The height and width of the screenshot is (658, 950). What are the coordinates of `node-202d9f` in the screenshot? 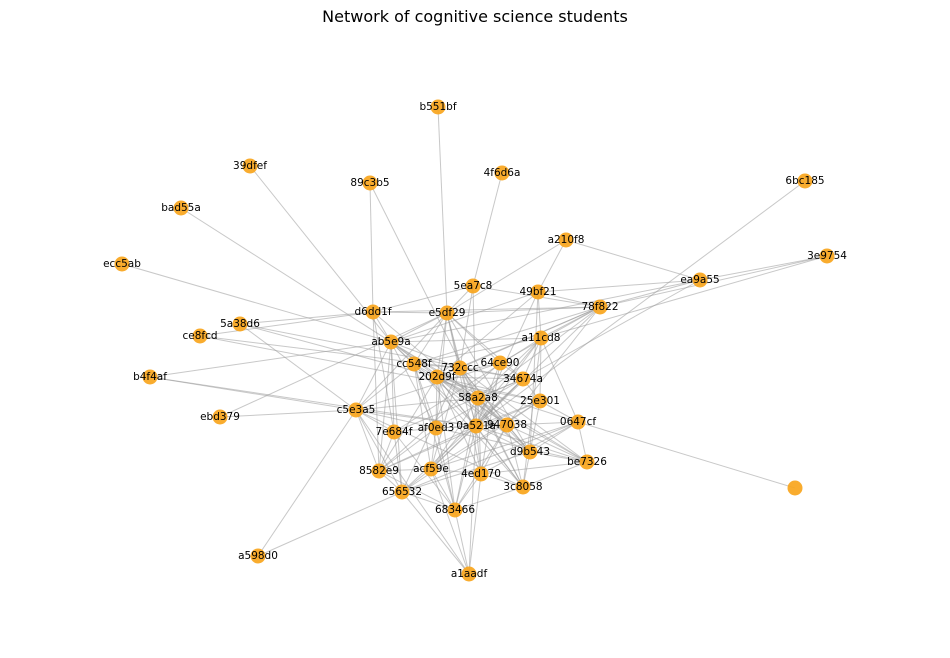 It's located at (437, 377).